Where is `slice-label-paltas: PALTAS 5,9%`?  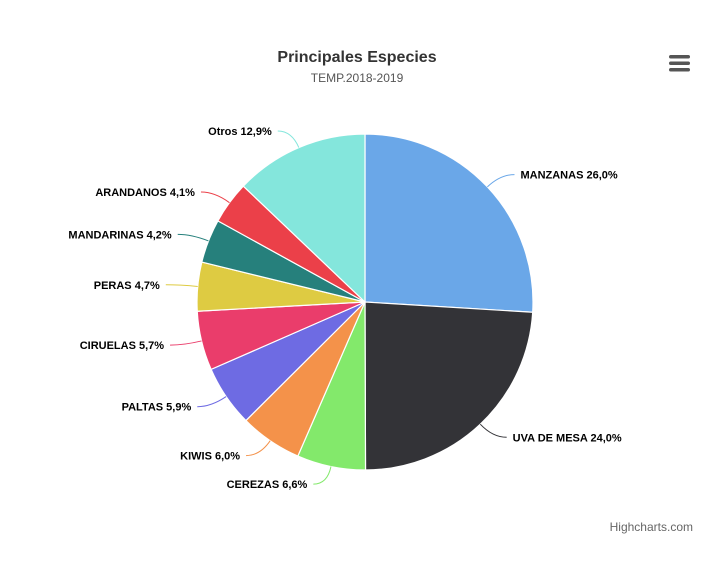 slice-label-paltas: PALTAS 5,9% is located at coordinates (157, 408).